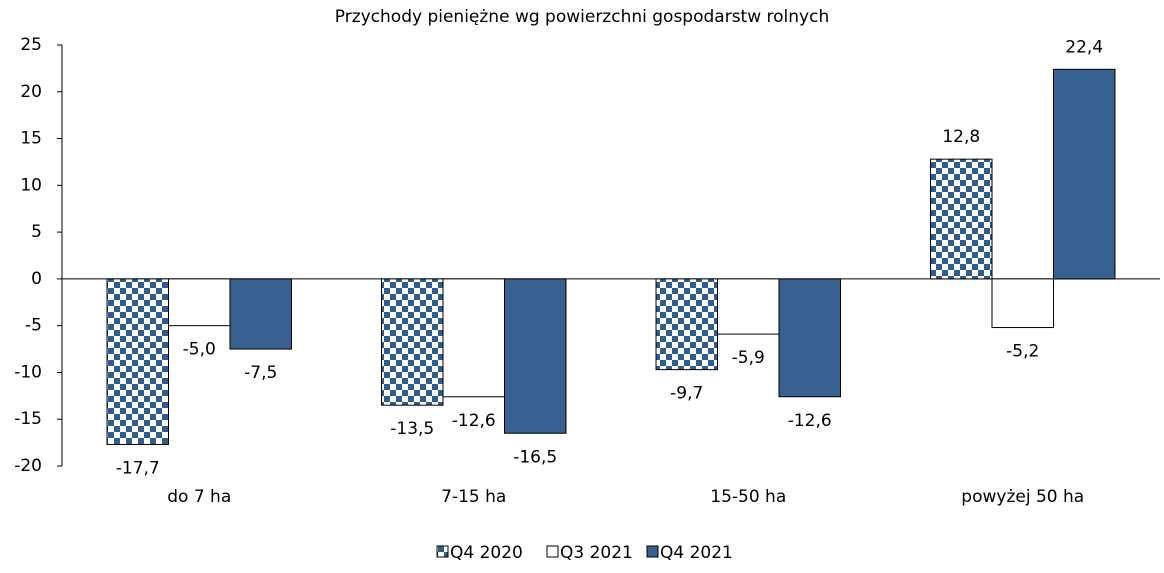  Describe the element at coordinates (961, 137) in the screenshot. I see `data-label: 12,8` at that location.